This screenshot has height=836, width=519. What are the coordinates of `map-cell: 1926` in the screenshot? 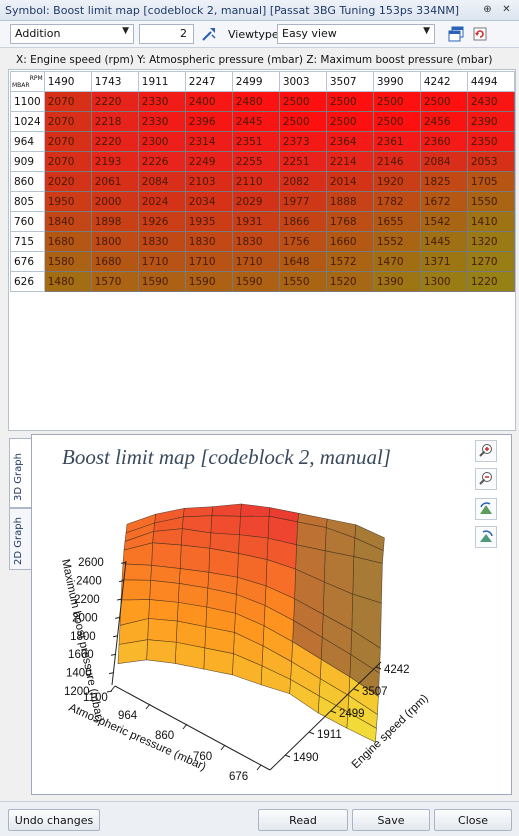 It's located at (161, 221).